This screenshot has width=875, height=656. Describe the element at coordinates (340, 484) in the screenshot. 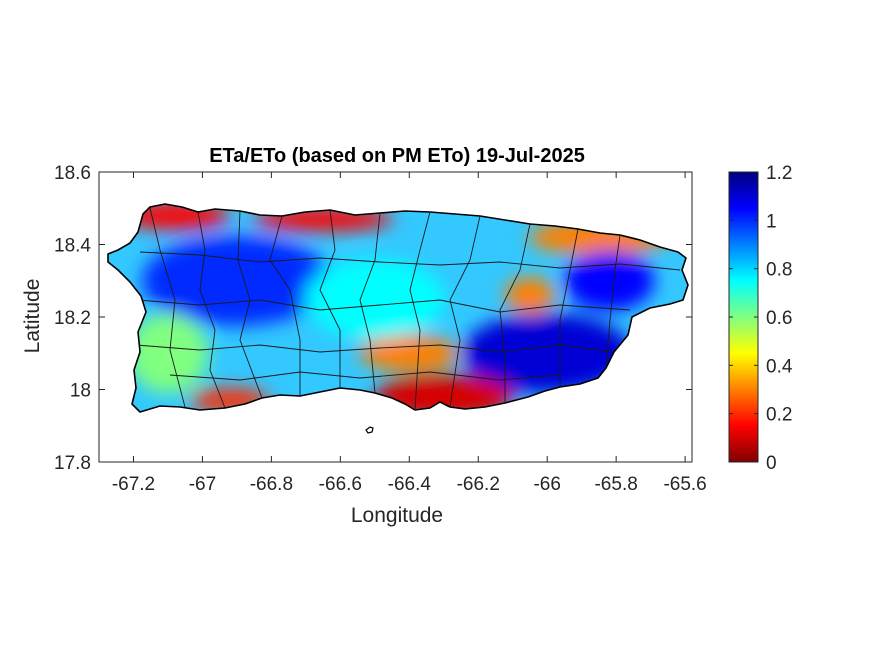

I see `x-tick-label: -66.6` at that location.